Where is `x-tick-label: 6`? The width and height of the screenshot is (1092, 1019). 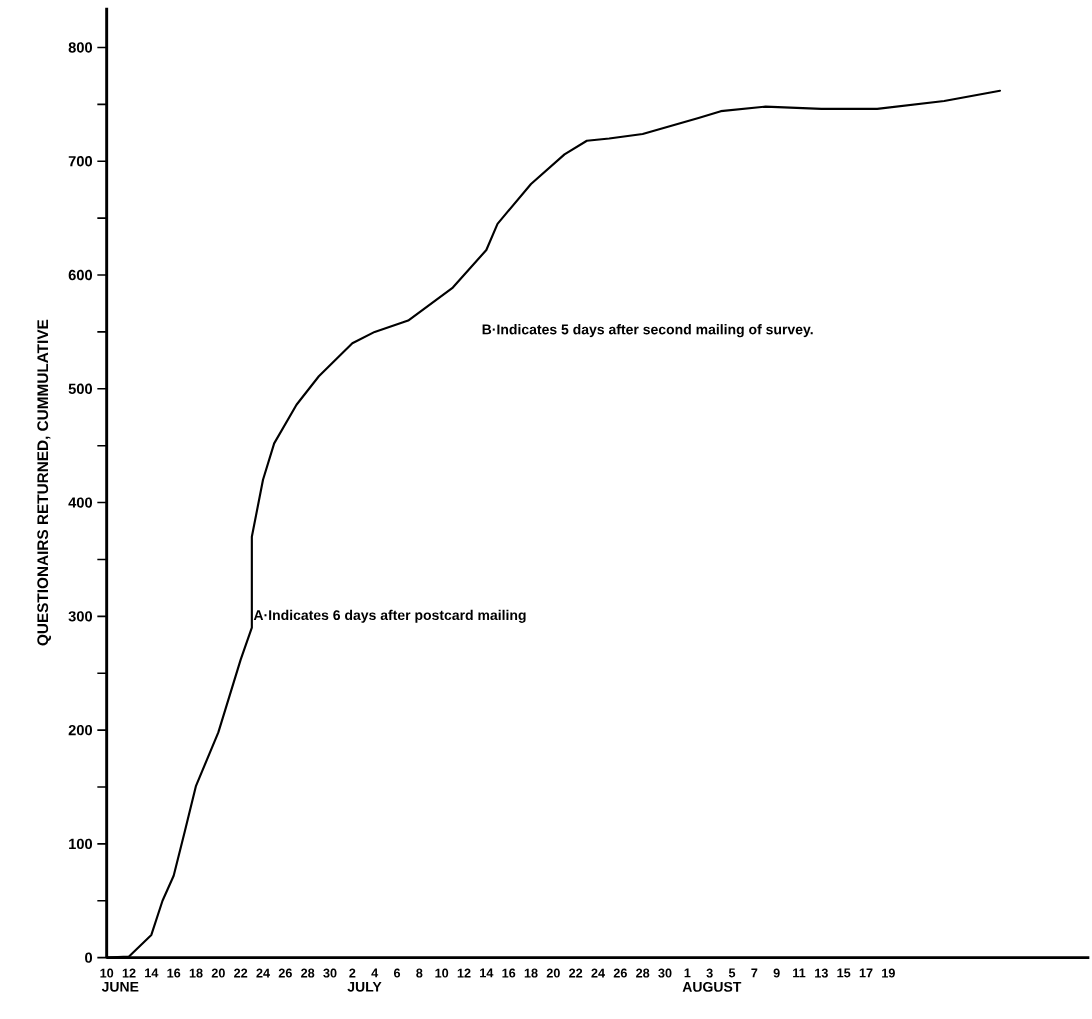 x-tick-label: 6 is located at coordinates (397, 973).